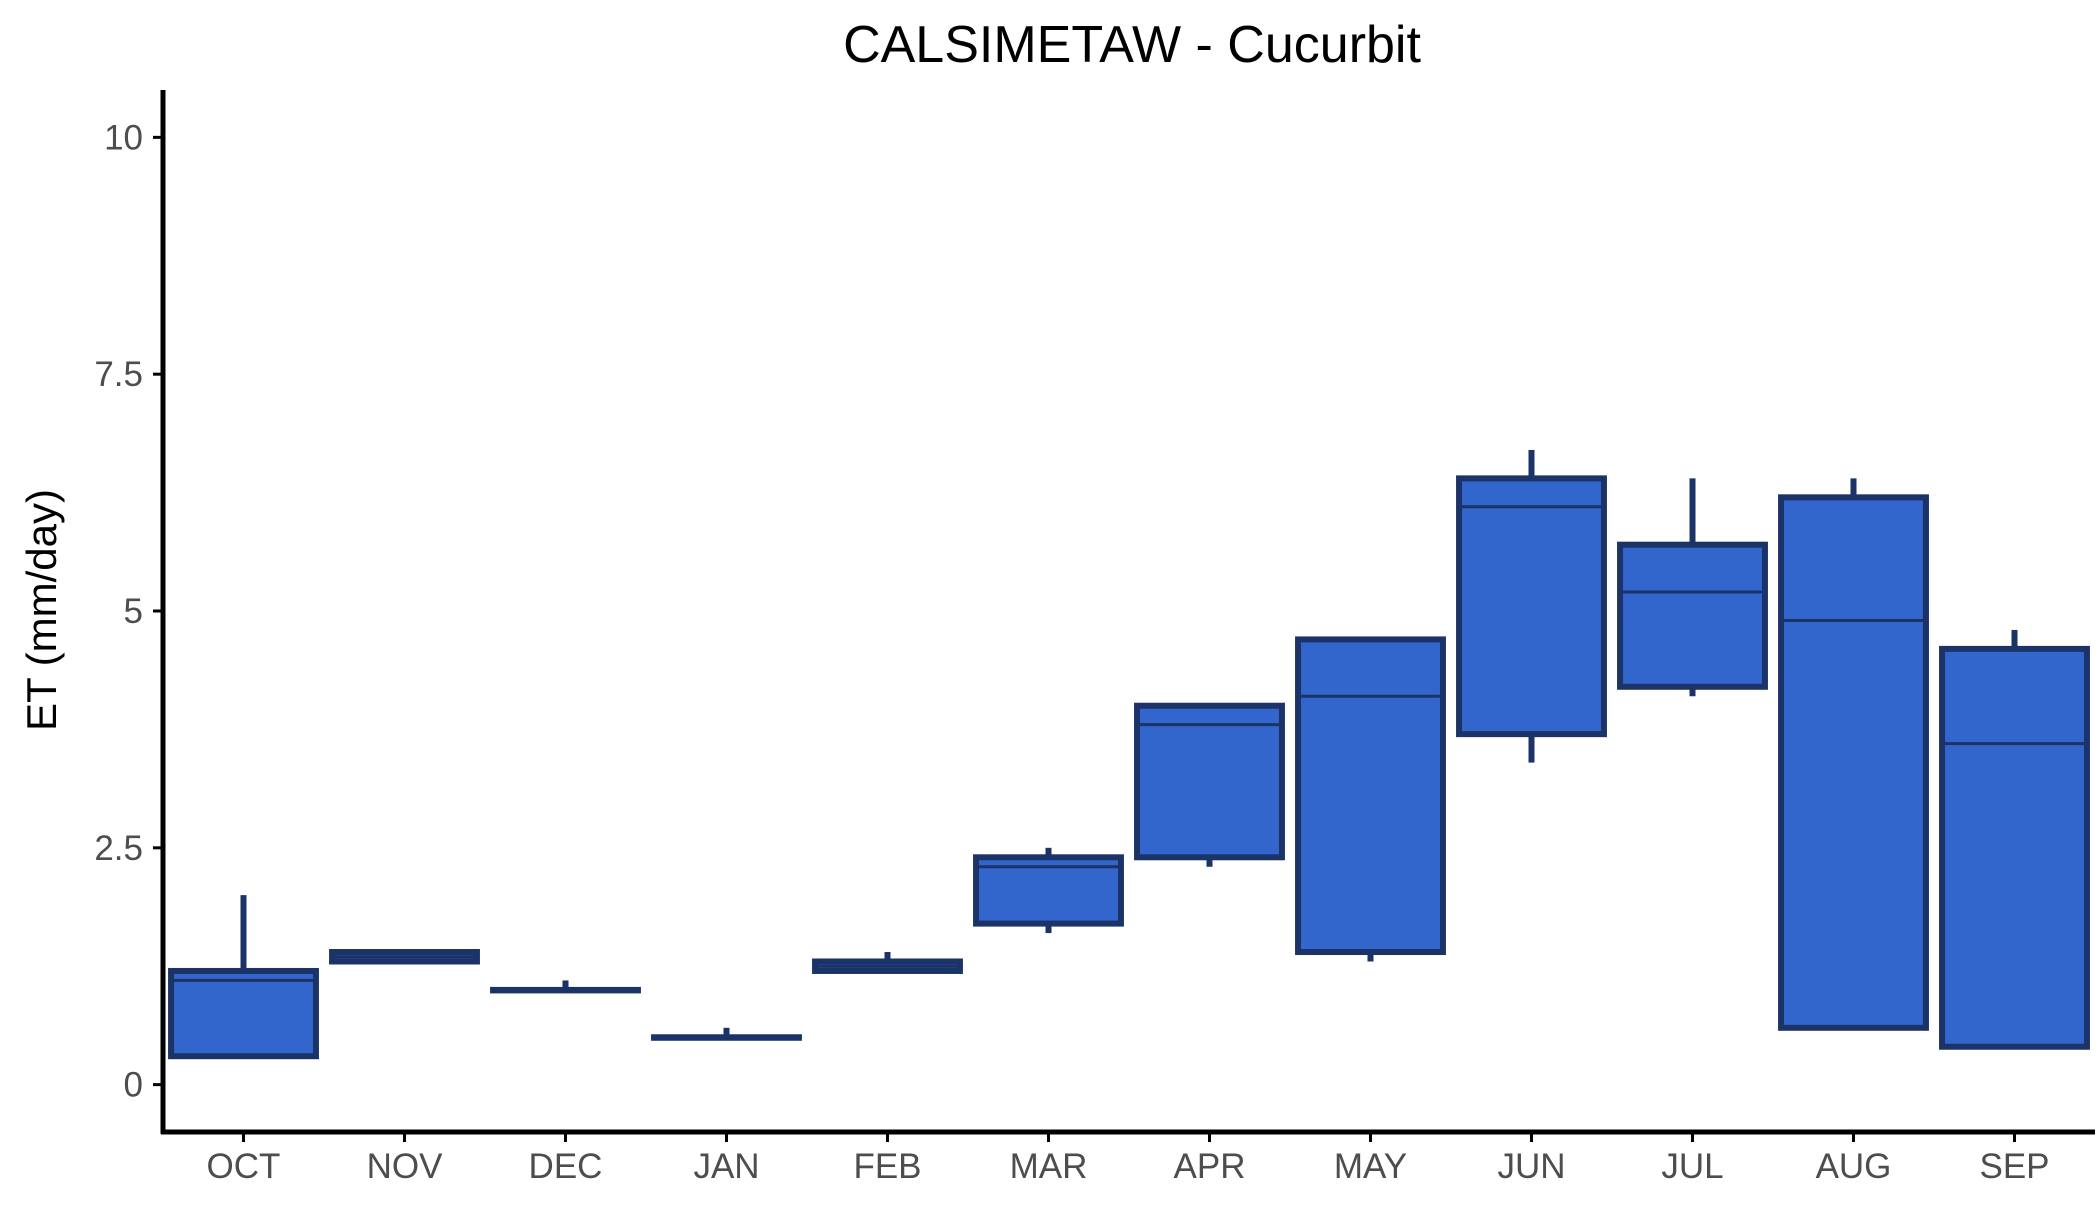 This screenshot has width=2100, height=1205. Describe the element at coordinates (133, 1085) in the screenshot. I see `y-tick-label: 0` at that location.